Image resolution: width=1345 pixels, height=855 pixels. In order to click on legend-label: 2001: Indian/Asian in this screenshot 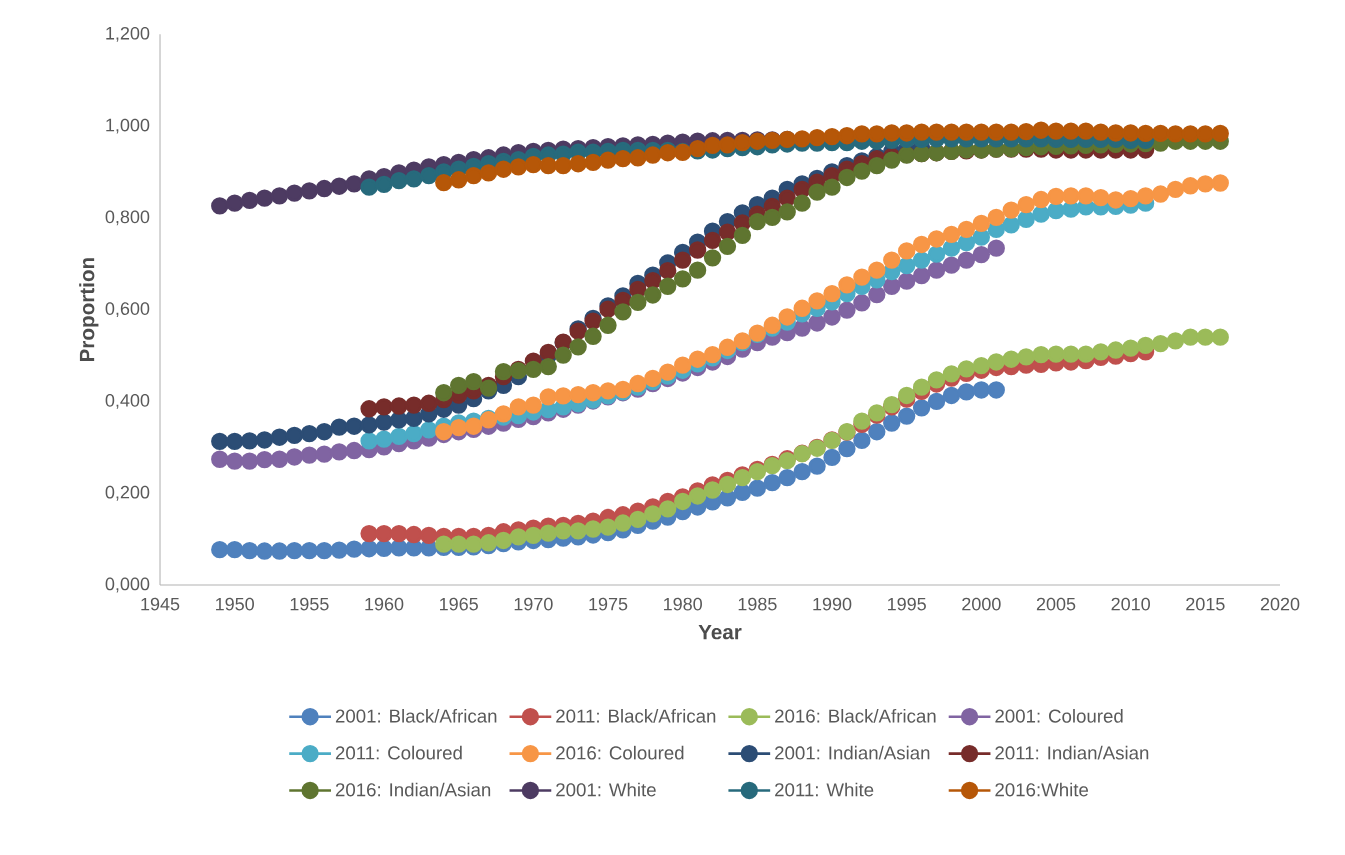, I will do `click(852, 752)`.